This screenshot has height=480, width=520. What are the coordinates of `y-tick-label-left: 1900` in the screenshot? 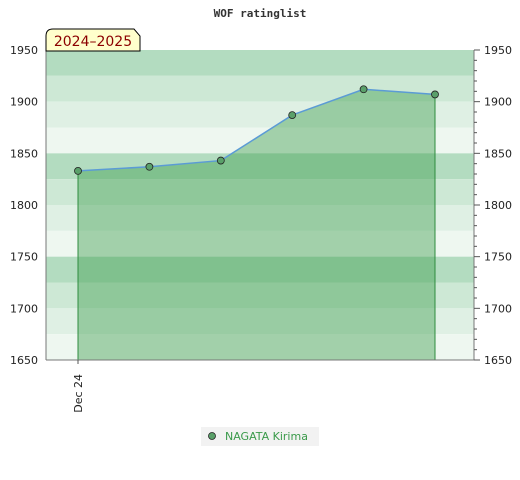 It's located at (24, 102).